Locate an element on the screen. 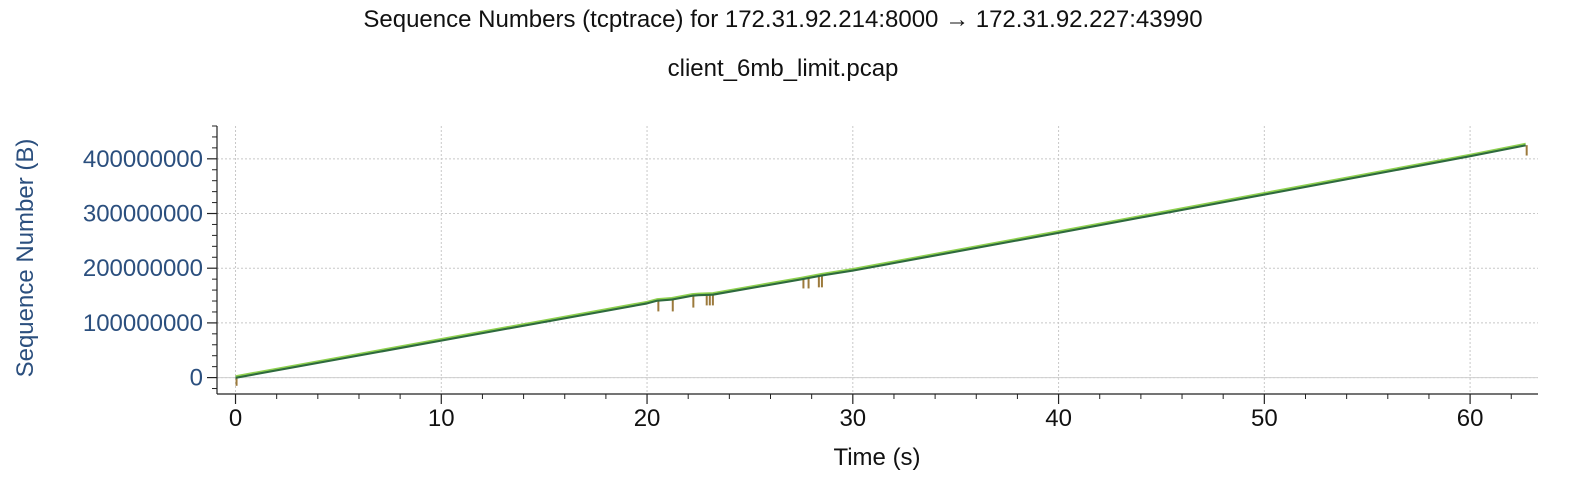  x-axis-label: Time (s) is located at coordinates (876, 457).